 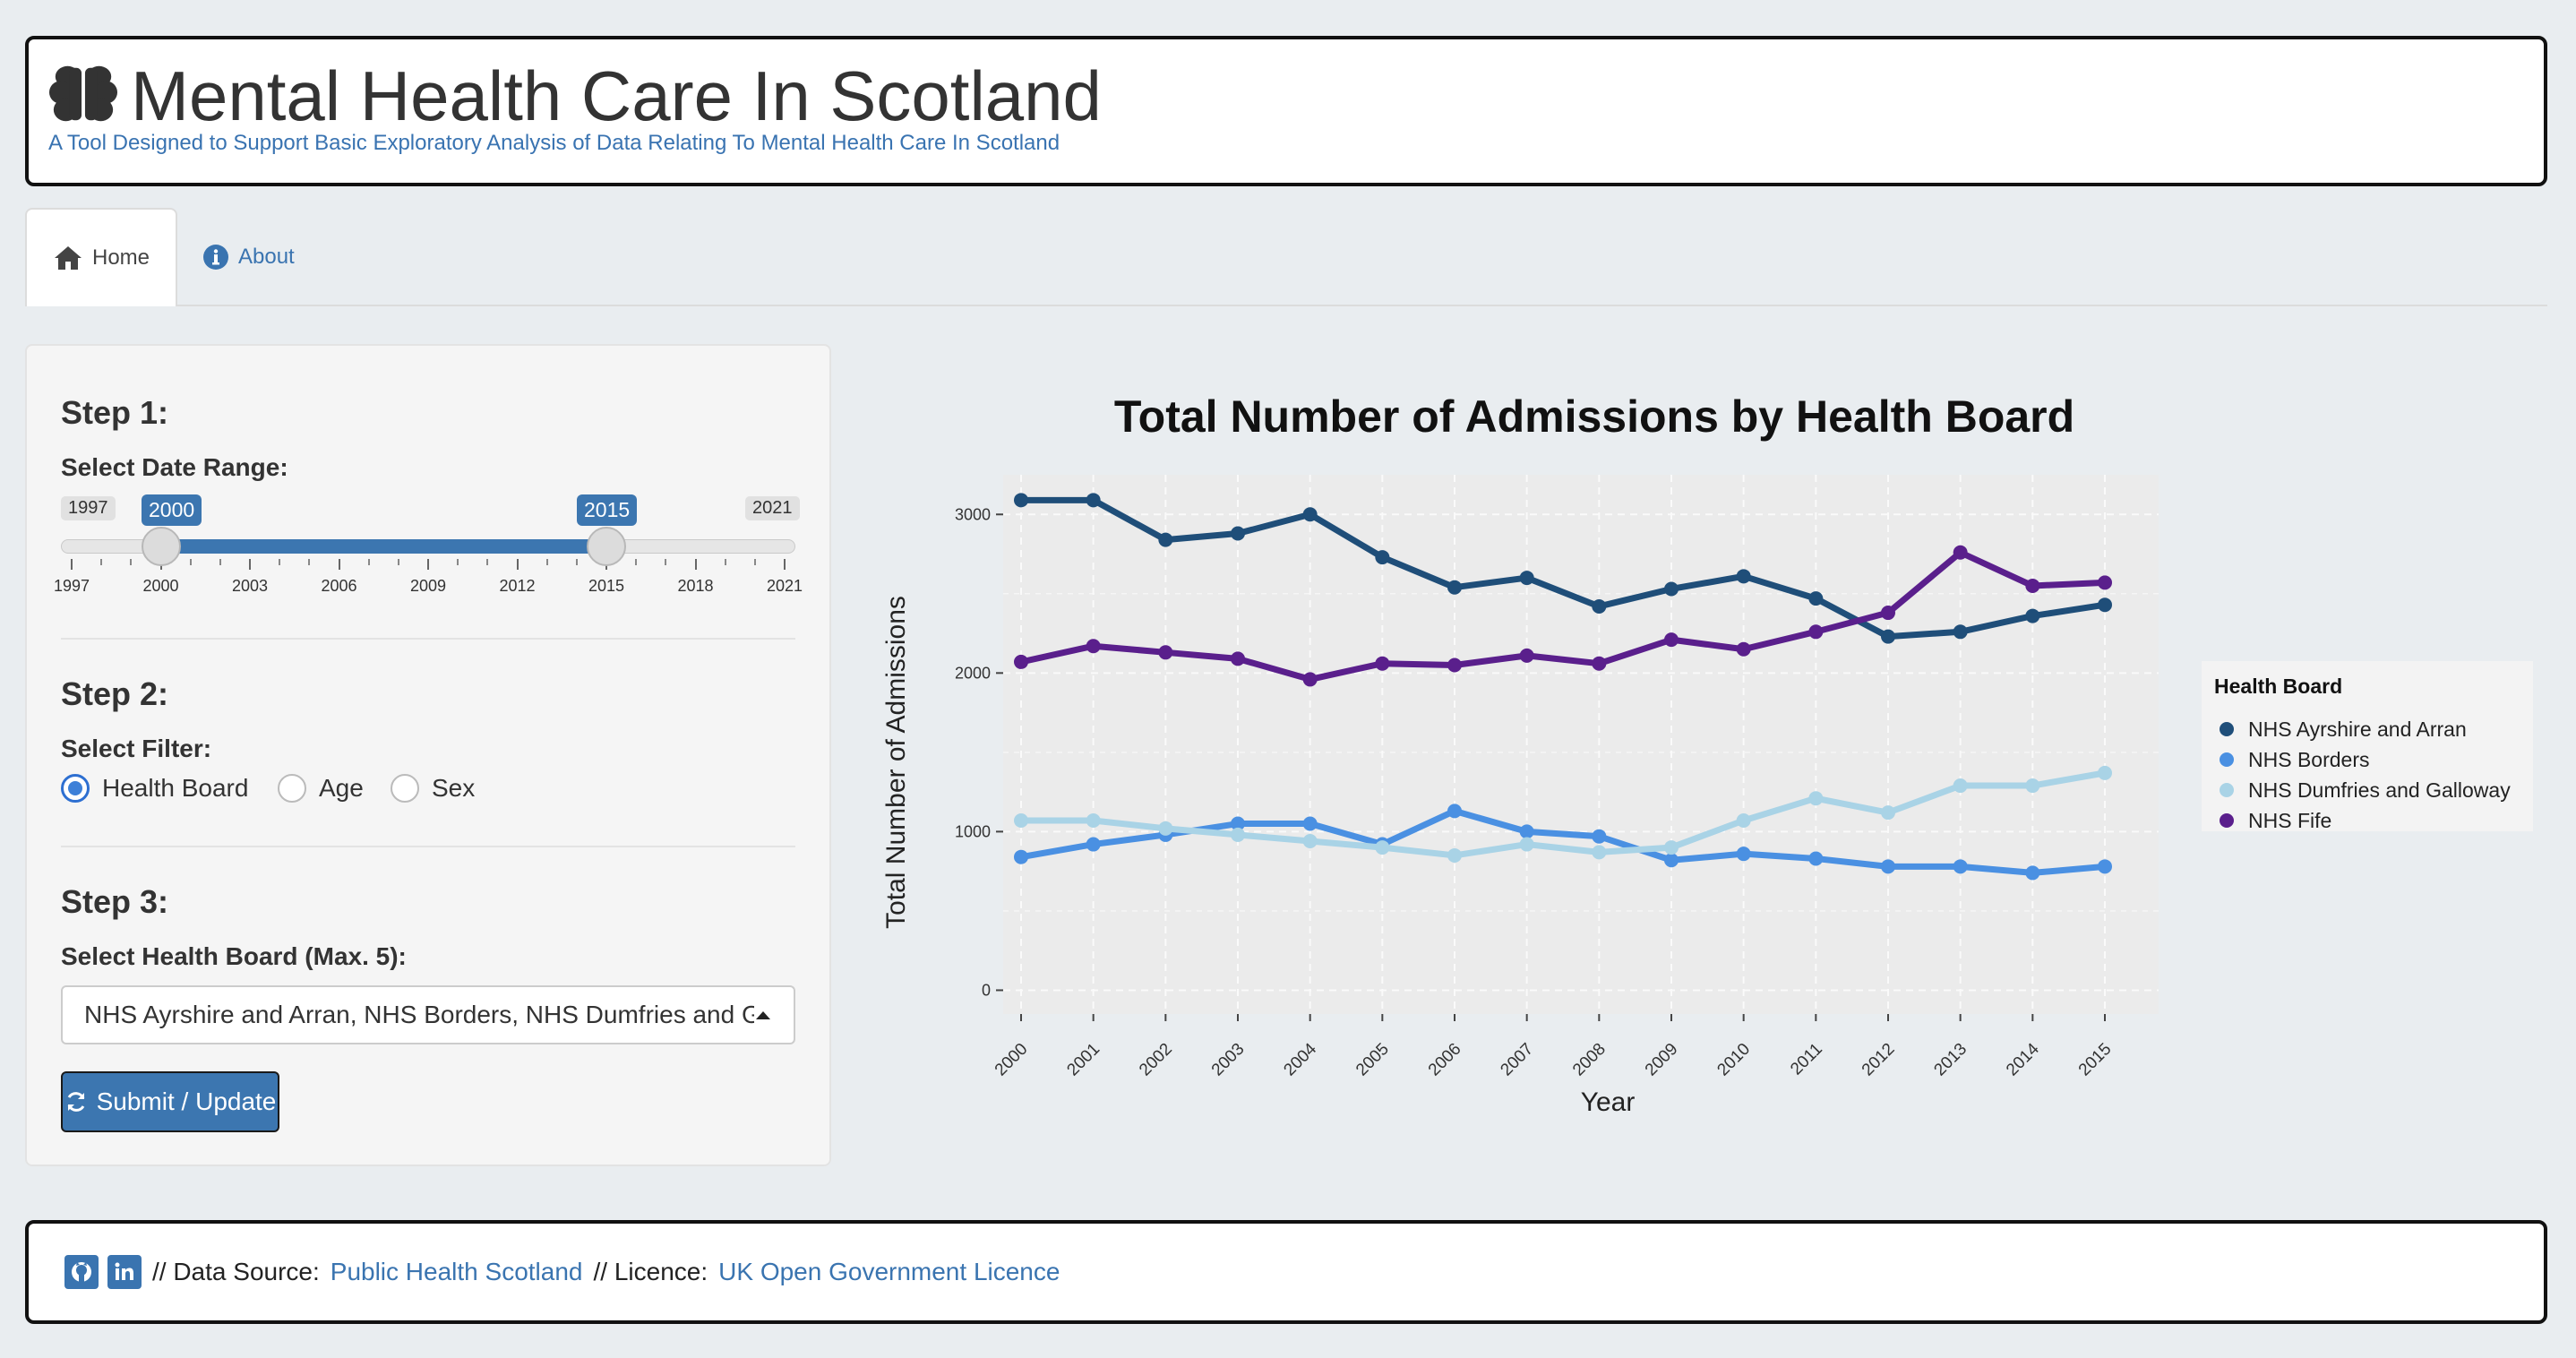 I want to click on uk-ogl-link: UK Open Government Licence, so click(x=889, y=1272).